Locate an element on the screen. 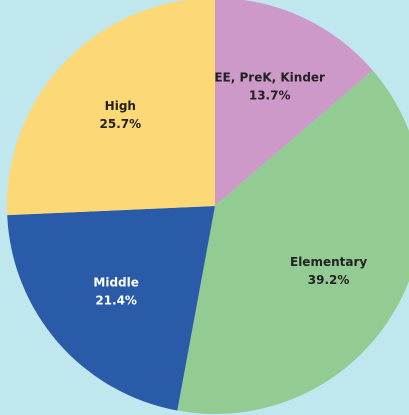 The width and height of the screenshot is (409, 415). slice-label: High is located at coordinates (120, 106).